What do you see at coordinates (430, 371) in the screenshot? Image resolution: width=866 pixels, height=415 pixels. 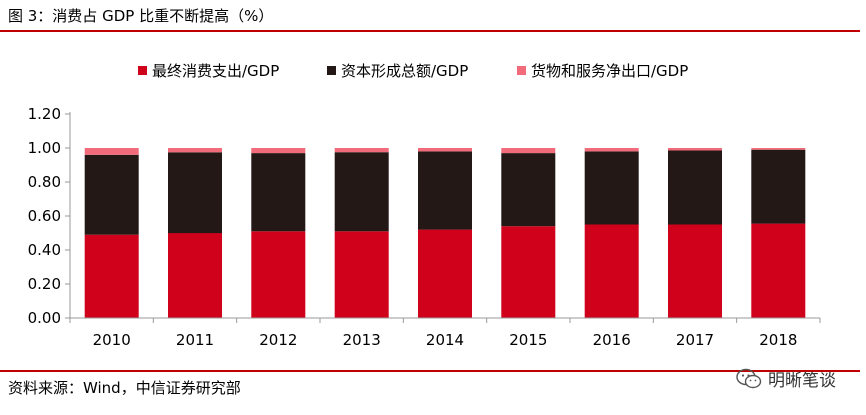 I see `bottom-rule` at bounding box center [430, 371].